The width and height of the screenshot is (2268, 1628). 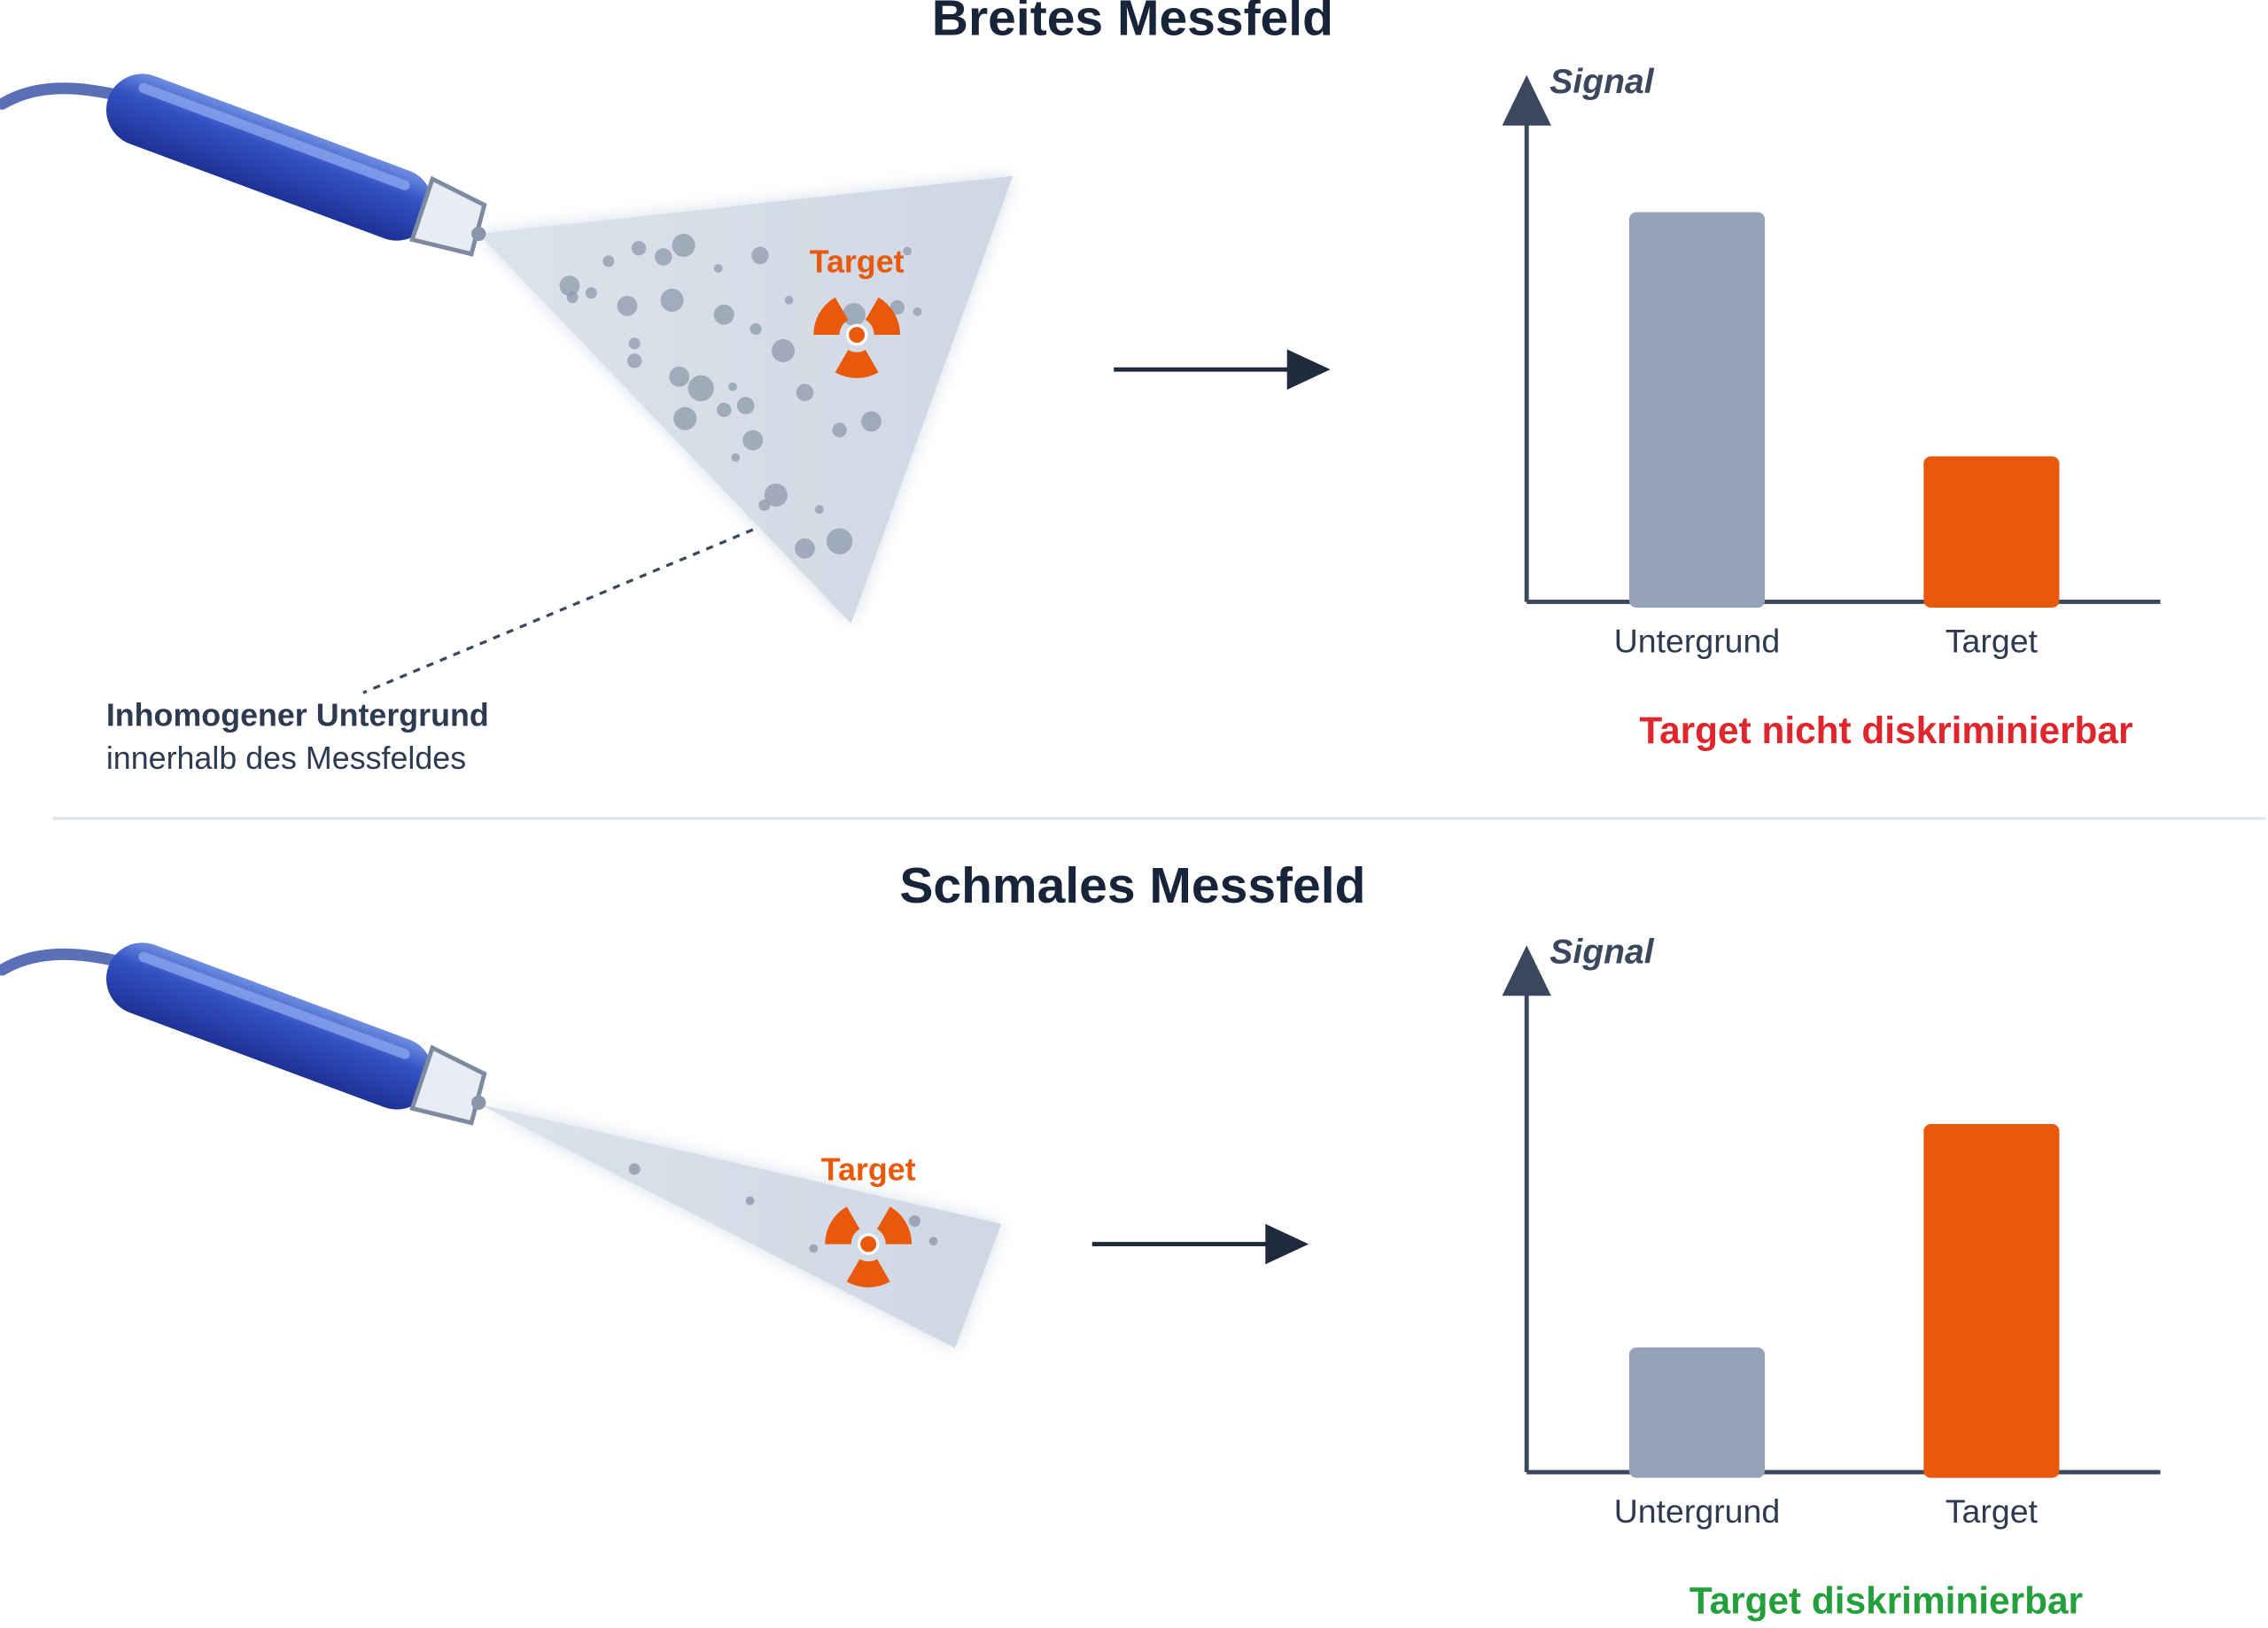 I want to click on note-title: Inhomogener Untergrund, so click(x=297, y=715).